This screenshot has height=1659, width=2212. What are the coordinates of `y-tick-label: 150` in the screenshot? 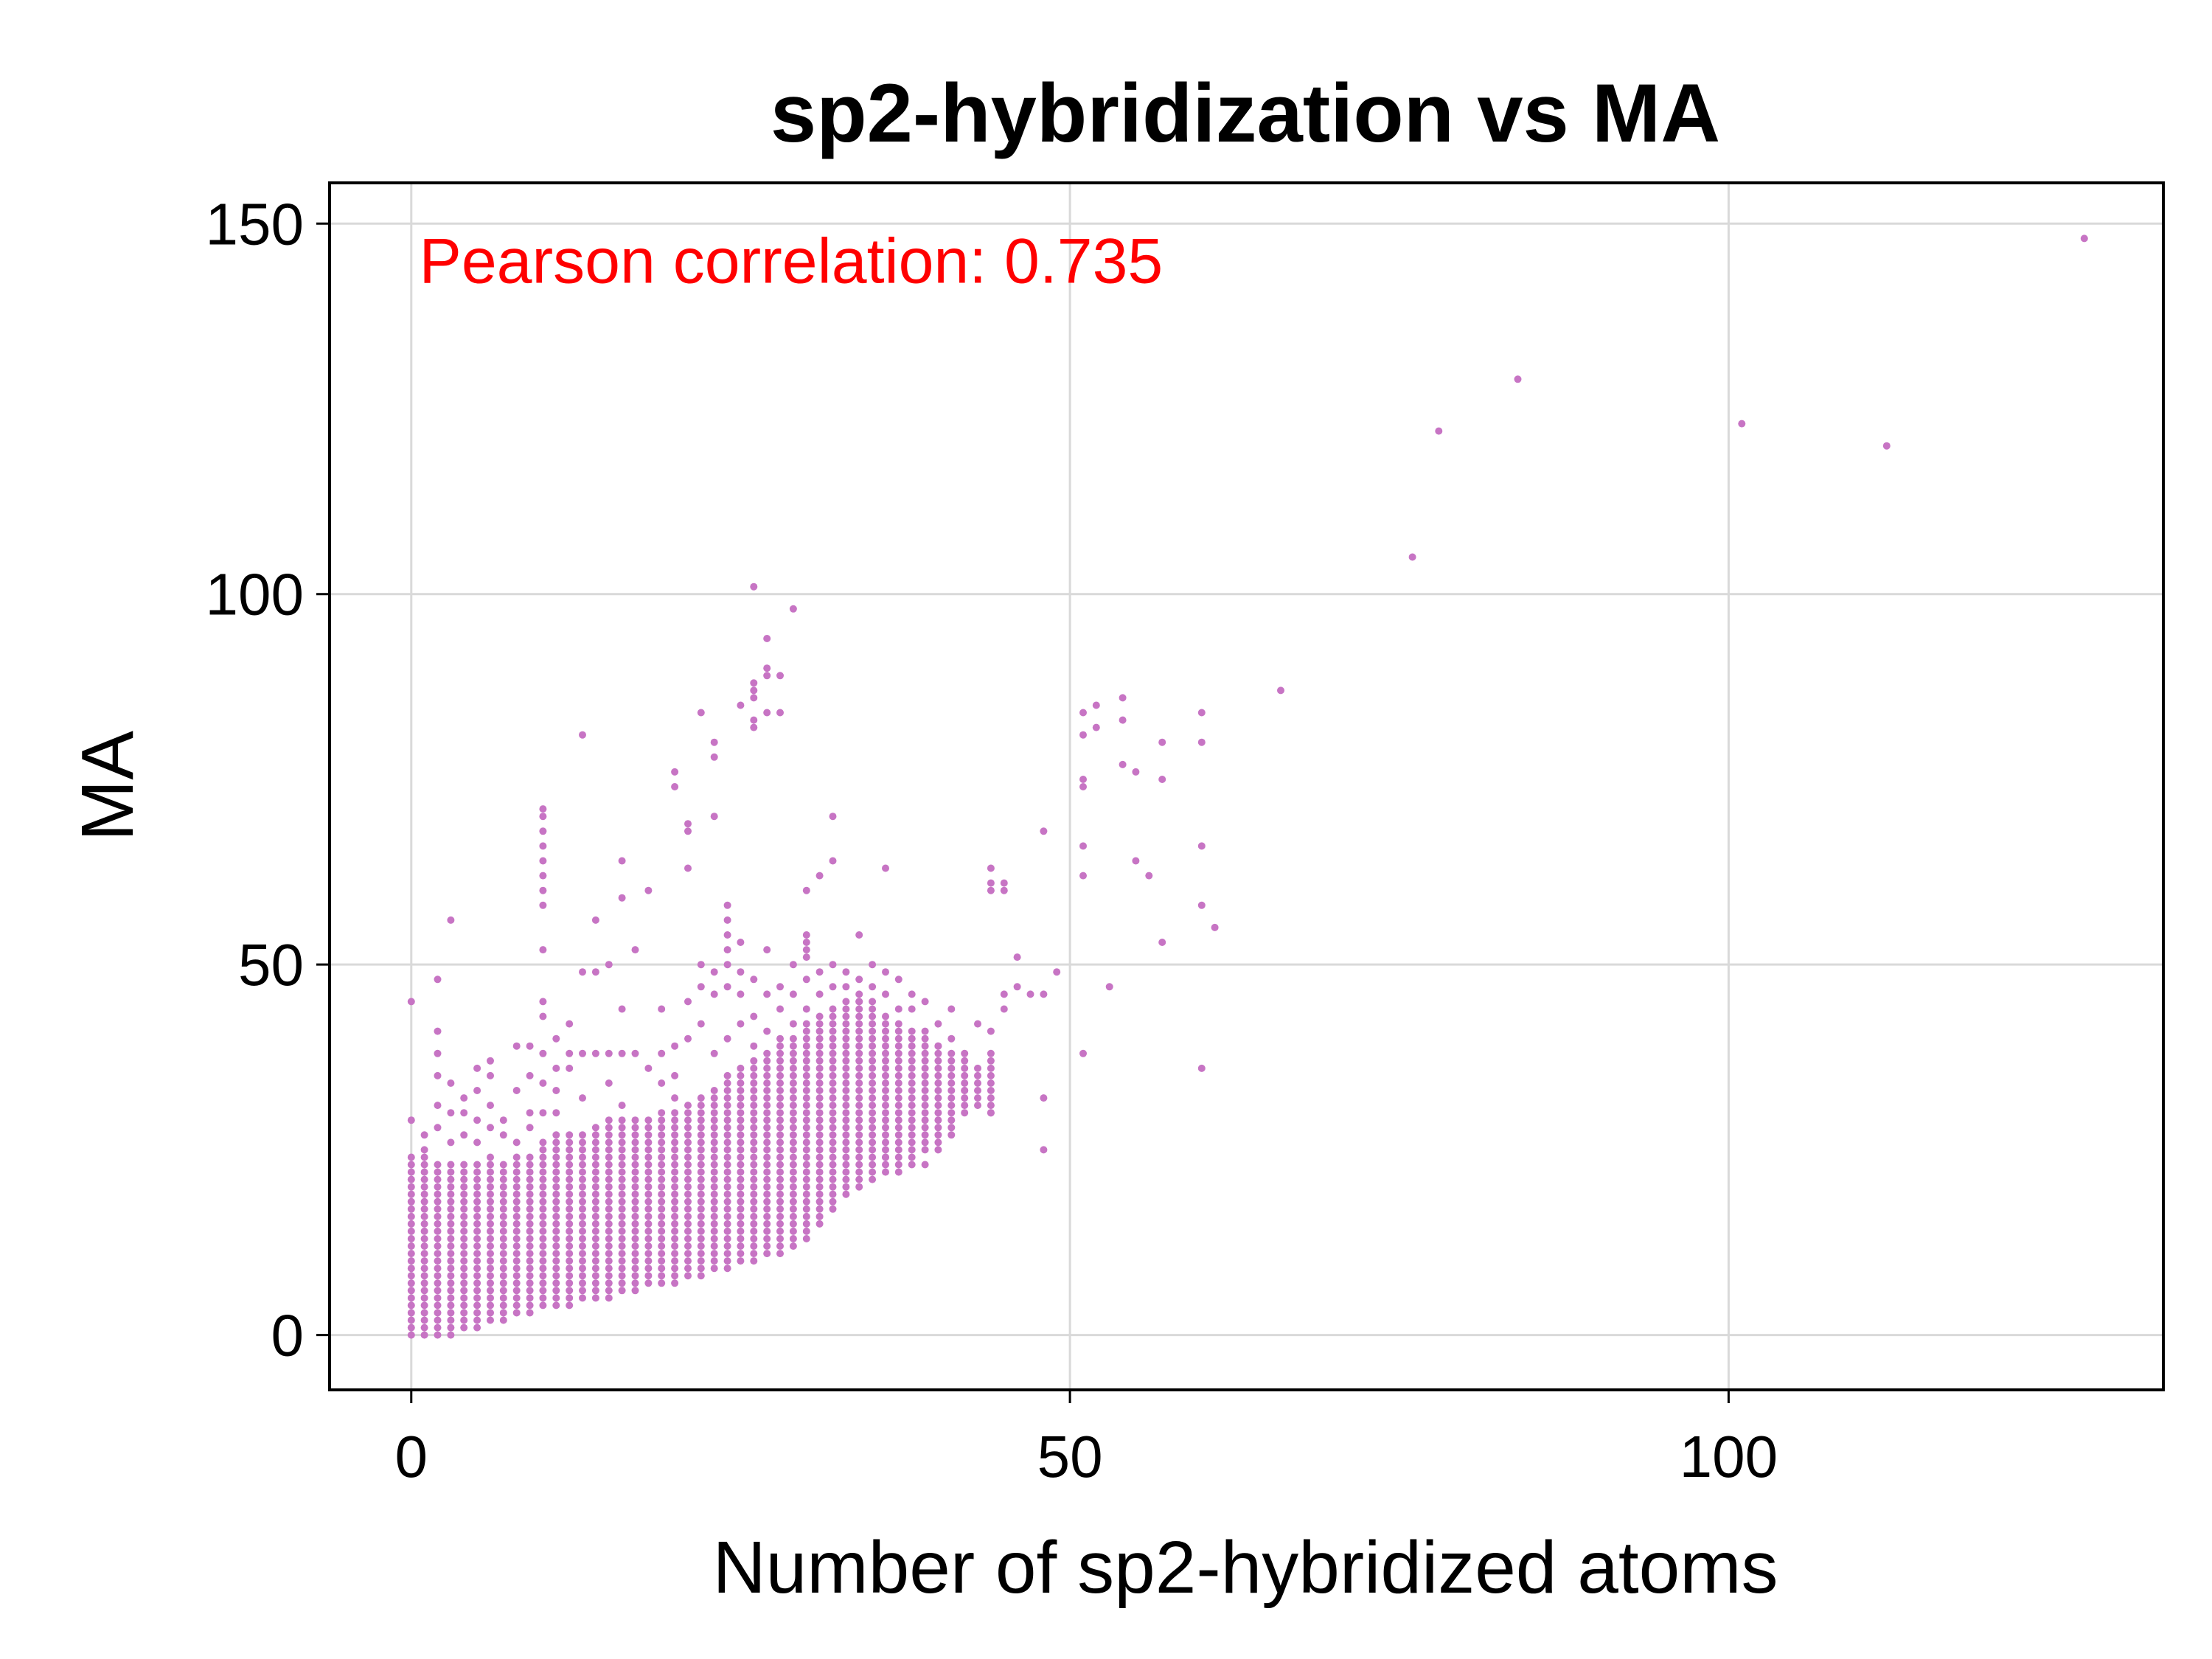 It's located at (255, 224).